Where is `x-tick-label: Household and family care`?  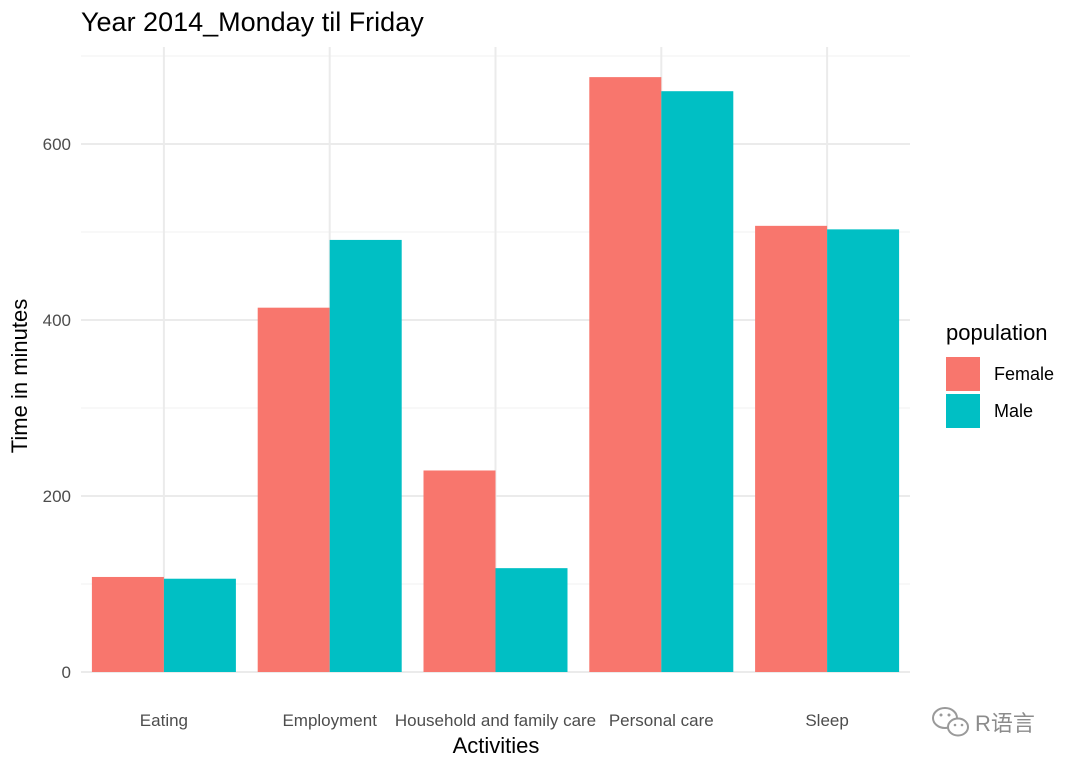 x-tick-label: Household and family care is located at coordinates (495, 720).